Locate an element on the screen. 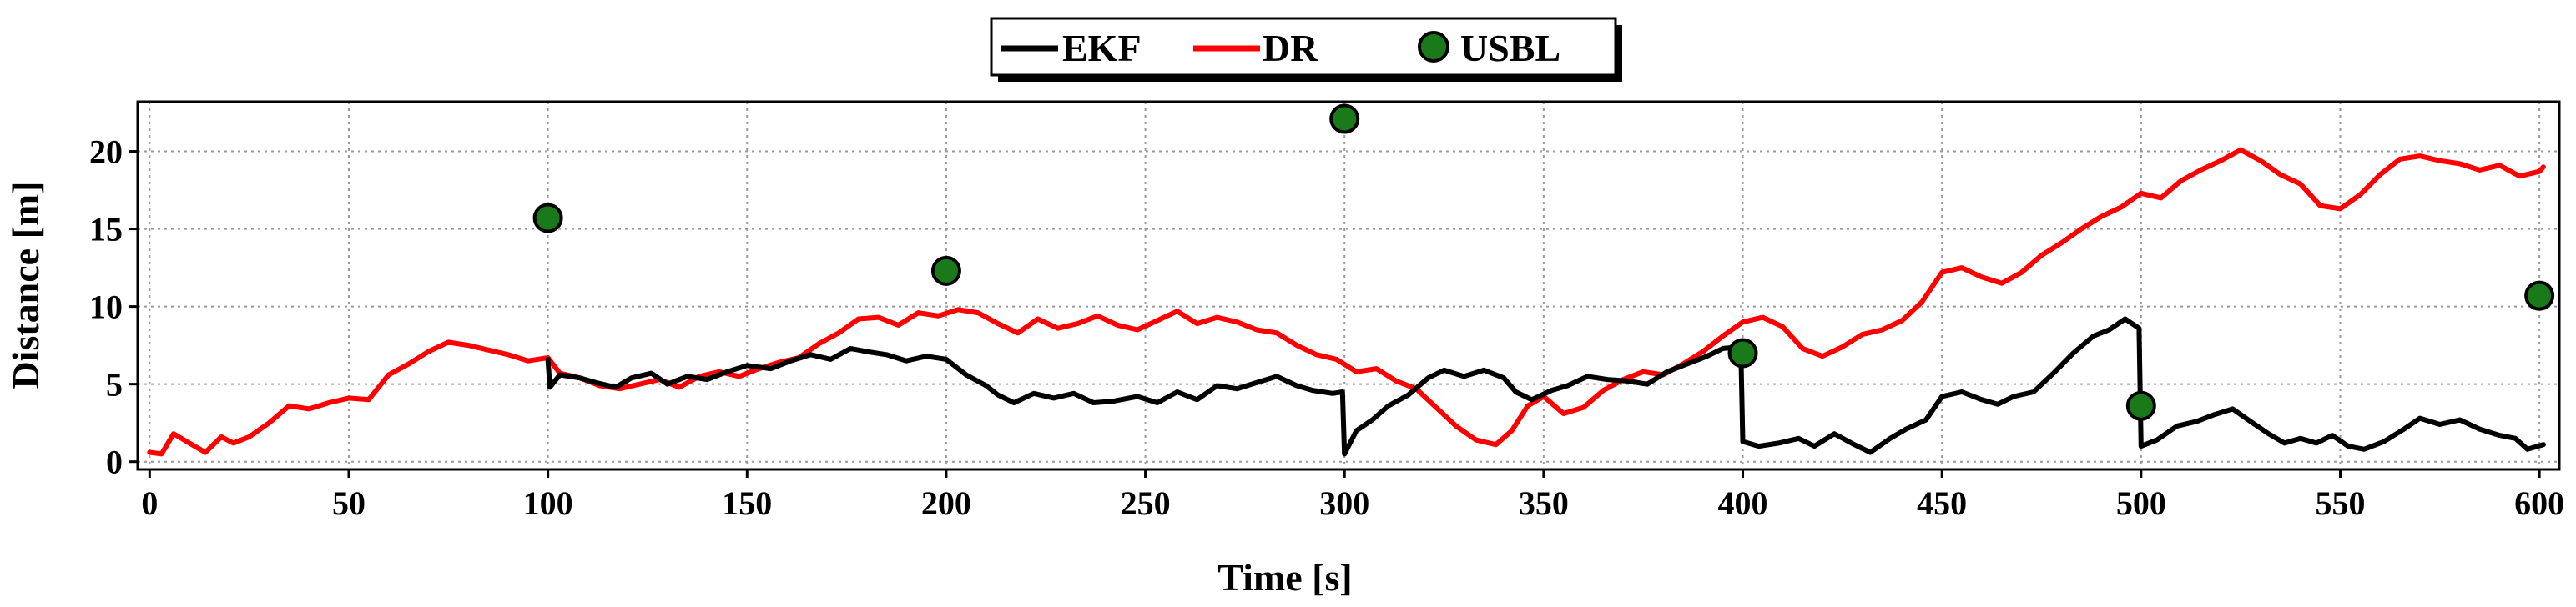  legend-box is located at coordinates (1304, 47).